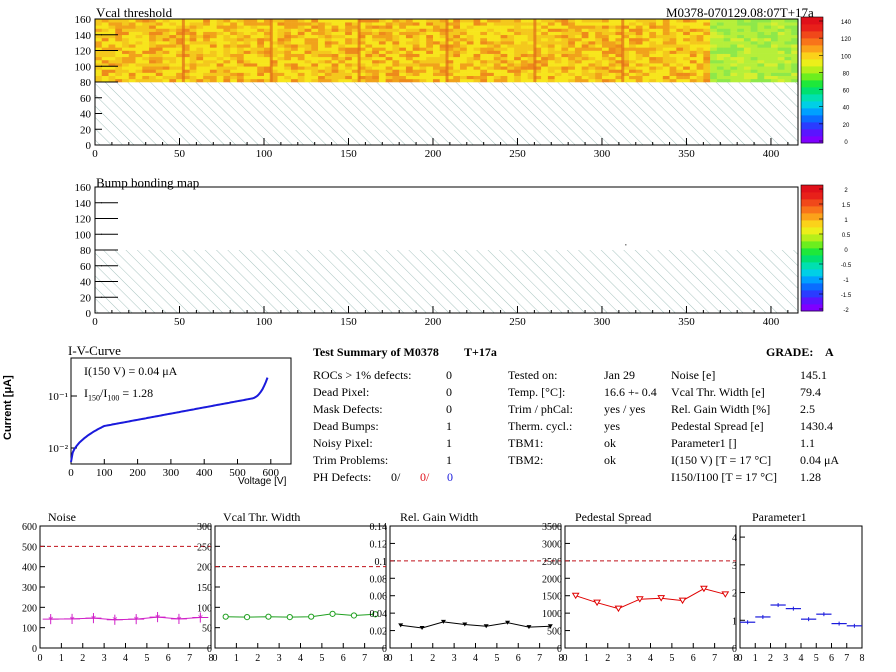 The width and height of the screenshot is (896, 672). What do you see at coordinates (693, 375) in the screenshot?
I see `summary-right-row-label: Noise [e]` at bounding box center [693, 375].